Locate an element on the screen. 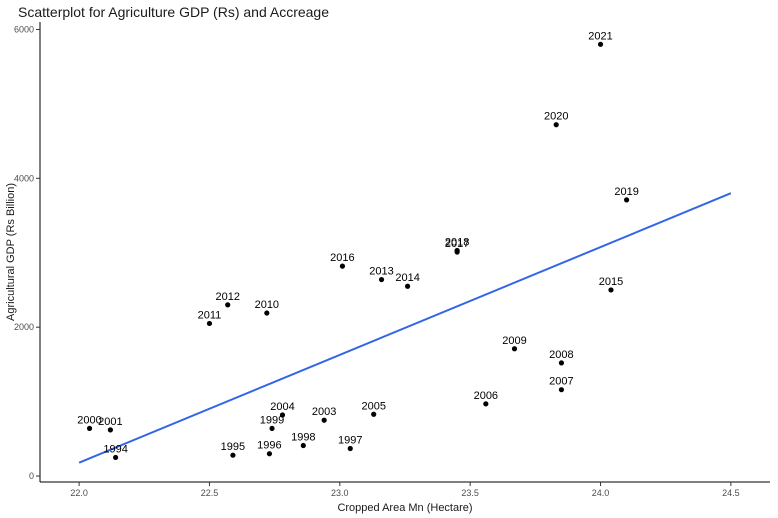 The height and width of the screenshot is (518, 778). point-label: 1996 is located at coordinates (269, 446).